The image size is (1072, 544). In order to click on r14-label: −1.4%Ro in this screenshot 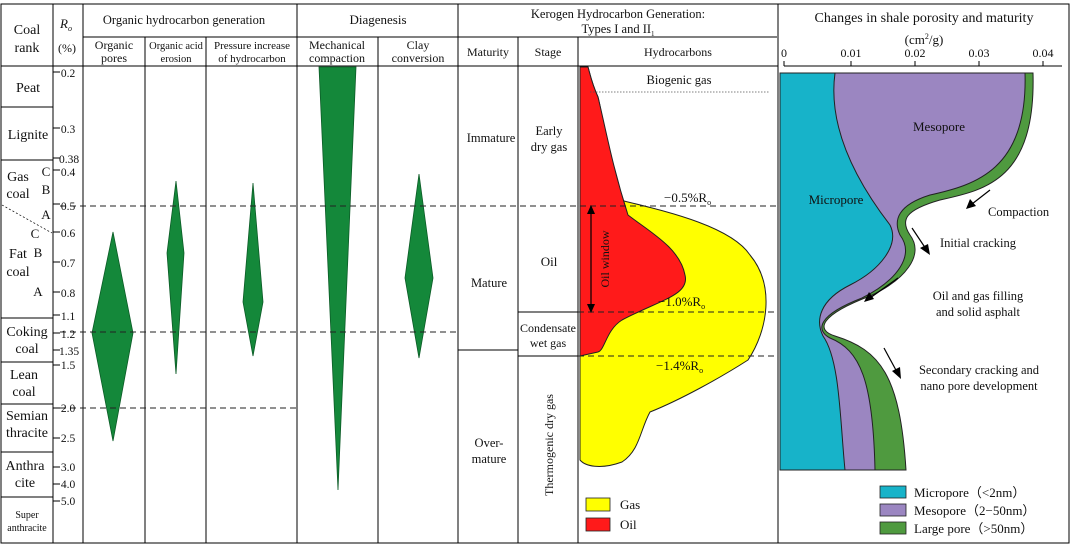, I will do `click(679, 366)`.